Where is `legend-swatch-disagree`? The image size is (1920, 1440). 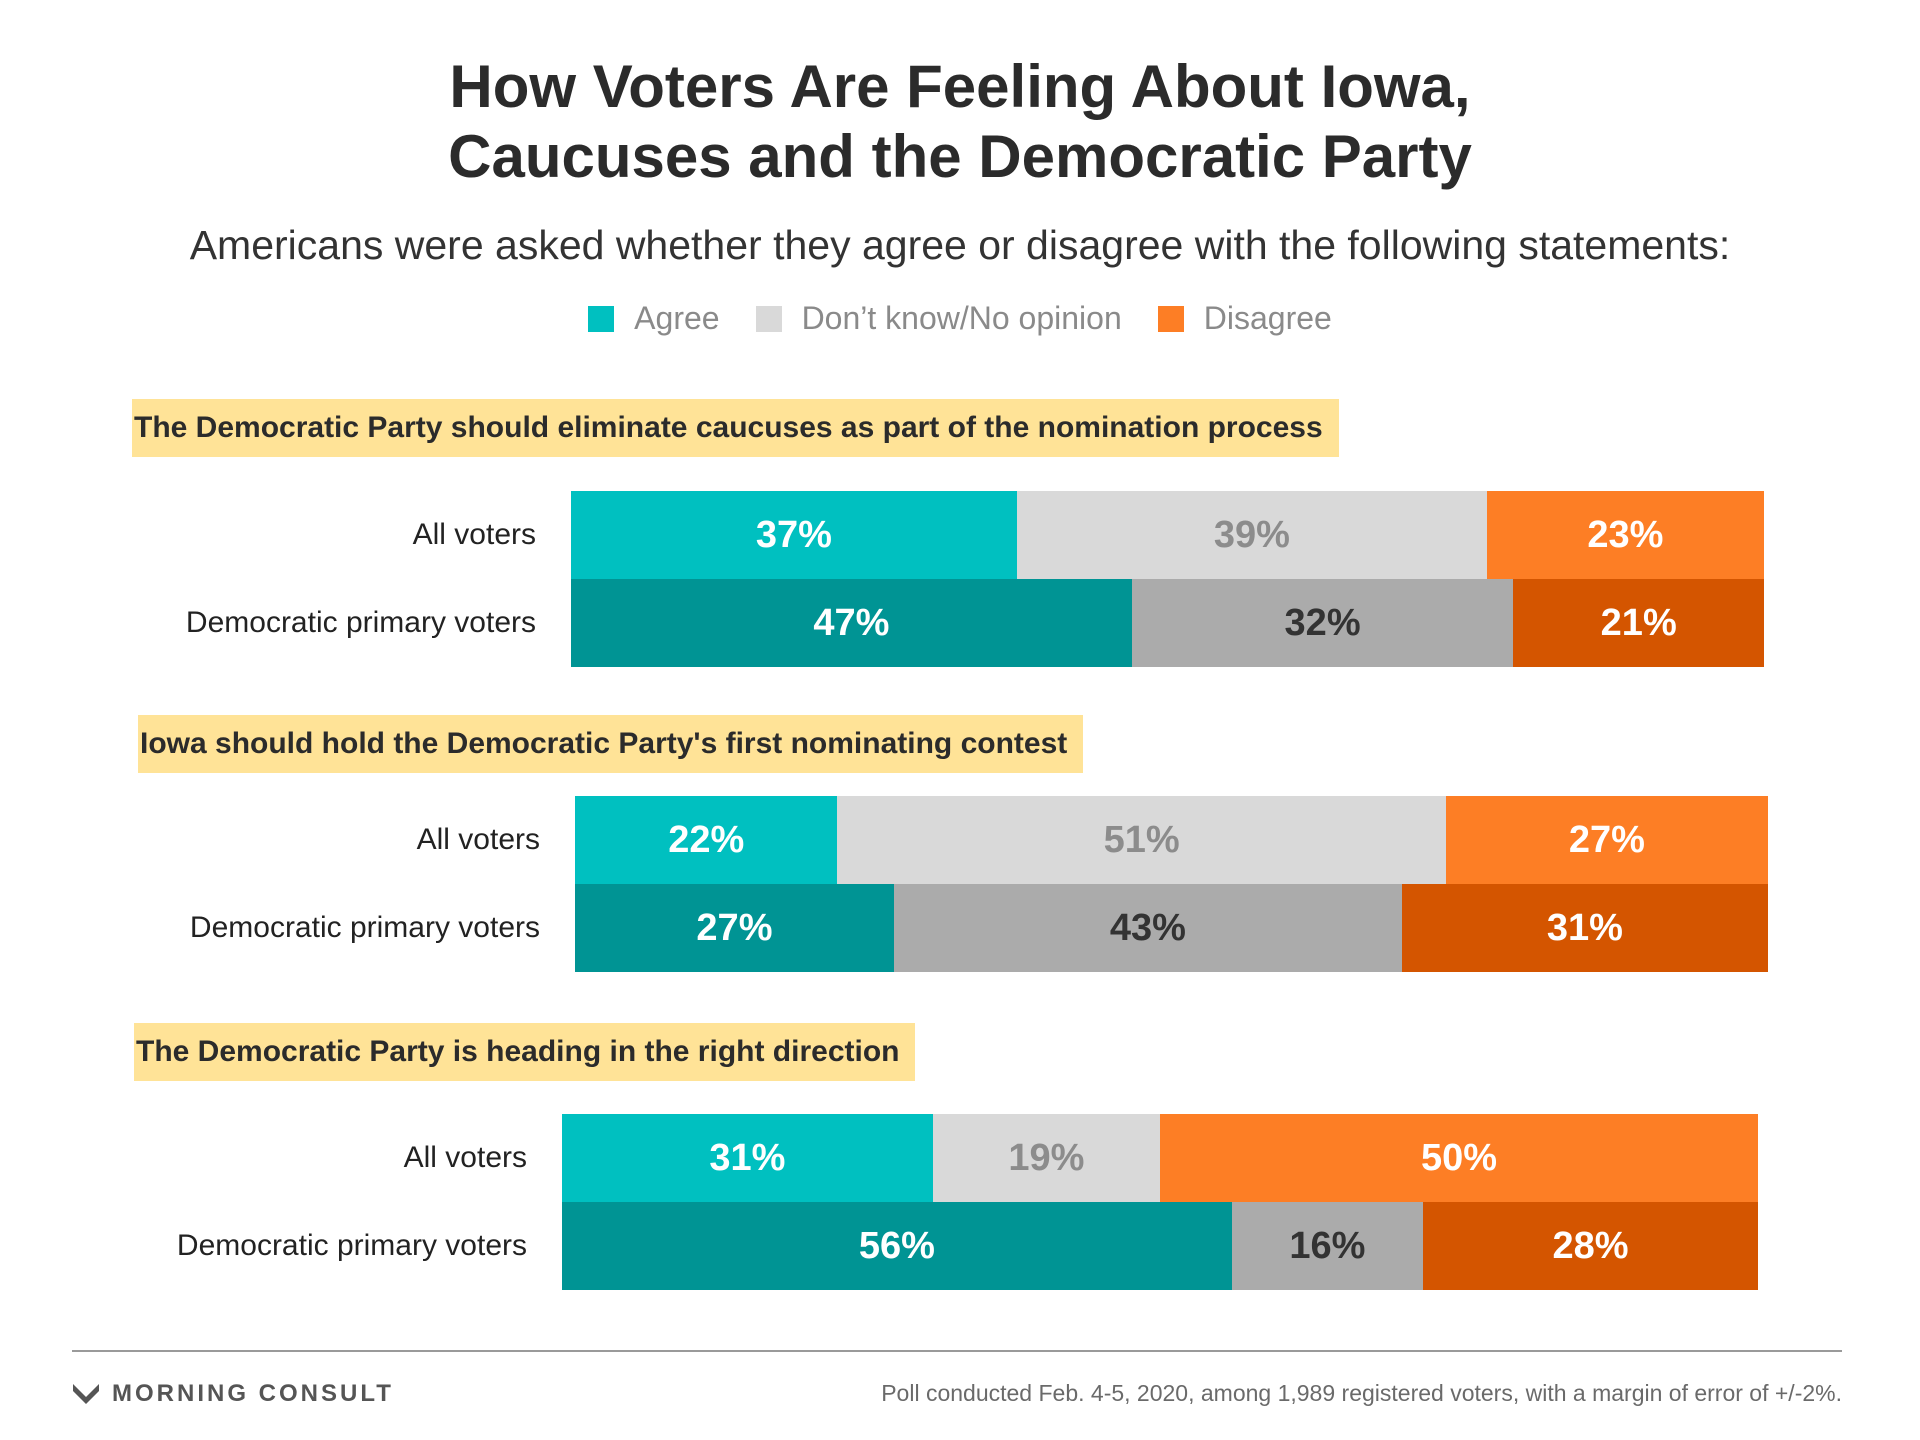 legend-swatch-disagree is located at coordinates (1170, 318).